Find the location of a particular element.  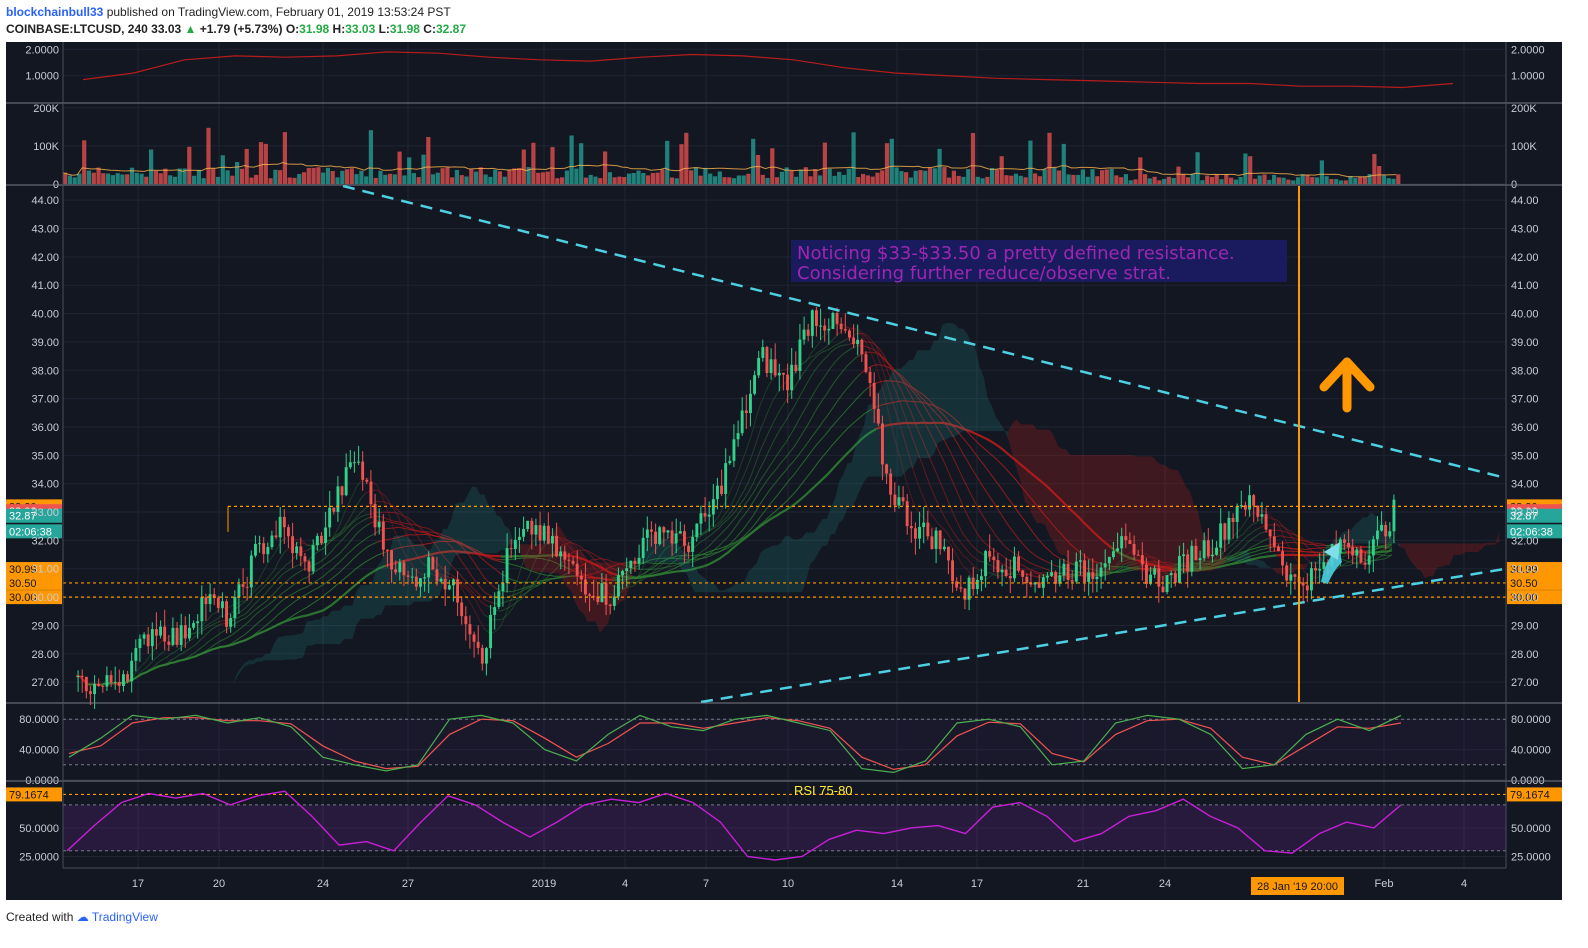

rsi-left-tag-label: 79.1674 is located at coordinates (29, 795).